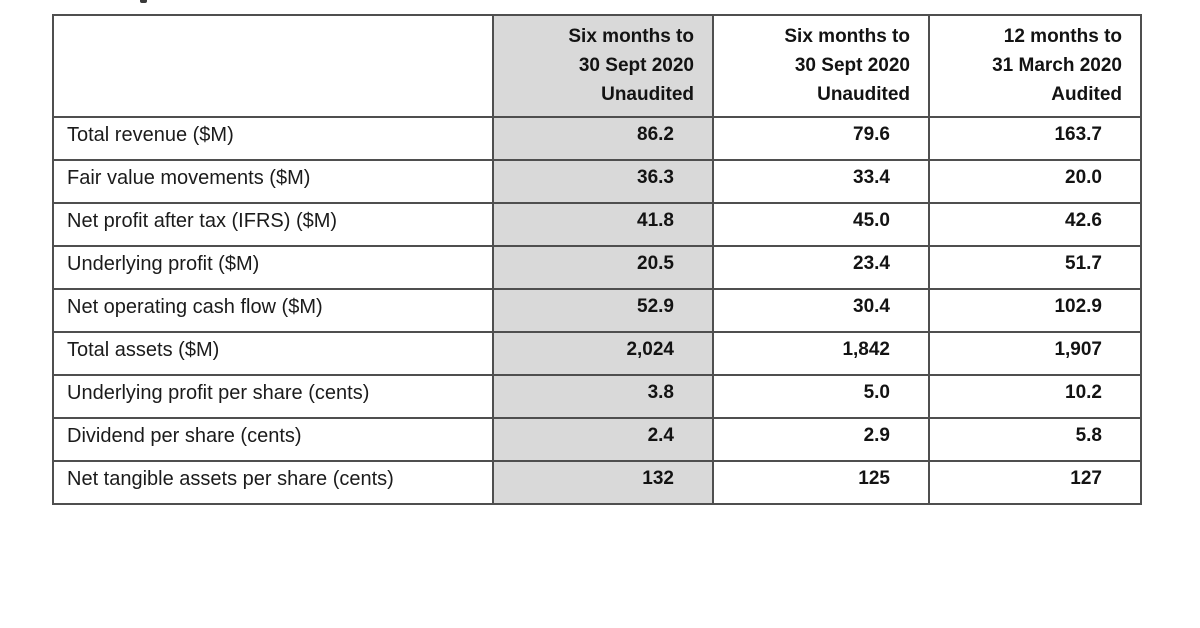  What do you see at coordinates (1086, 94) in the screenshot?
I see `header-line: Audited` at bounding box center [1086, 94].